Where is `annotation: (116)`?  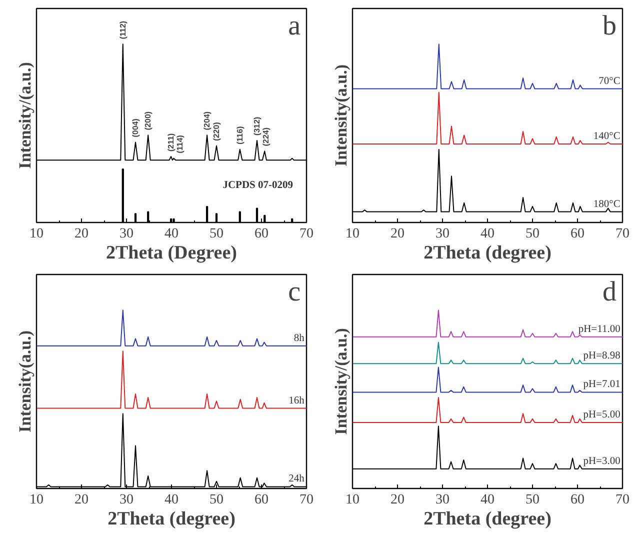
annotation: (116) is located at coordinates (239, 135).